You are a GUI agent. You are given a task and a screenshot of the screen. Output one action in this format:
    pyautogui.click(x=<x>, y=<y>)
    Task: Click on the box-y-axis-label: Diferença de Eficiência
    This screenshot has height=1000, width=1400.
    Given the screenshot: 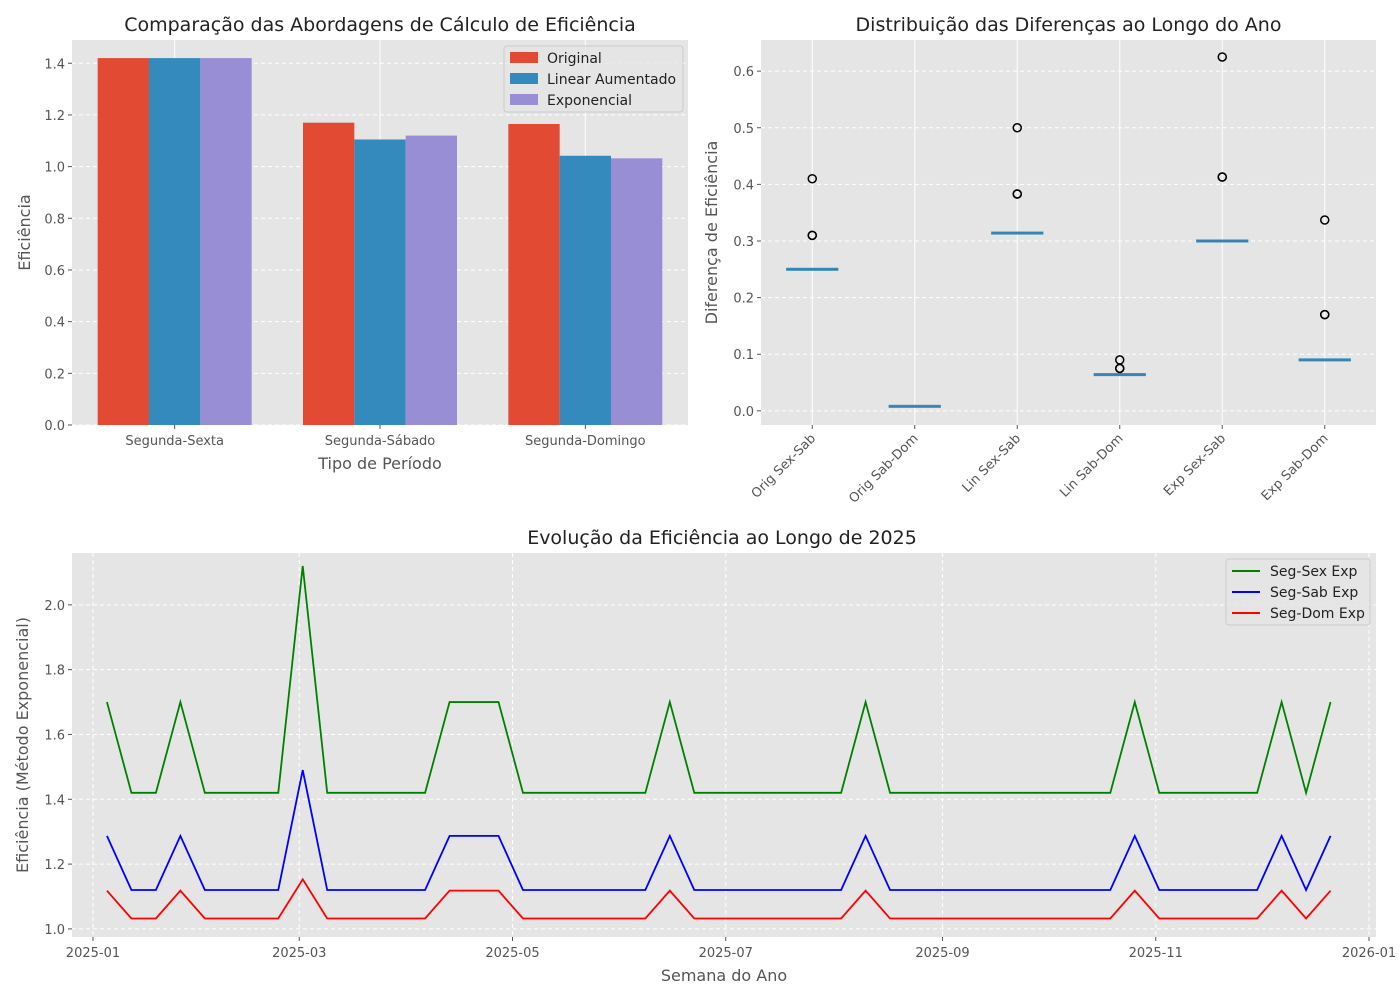 What is the action you would take?
    pyautogui.click(x=711, y=233)
    